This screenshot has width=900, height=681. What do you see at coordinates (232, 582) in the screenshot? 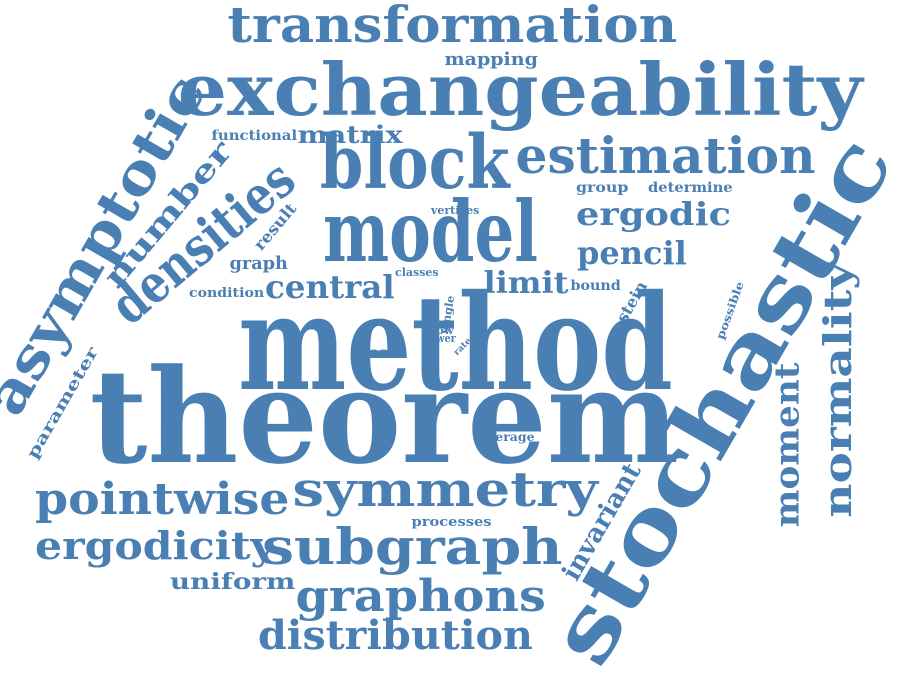
I see `word-uniform: uniform` at bounding box center [232, 582].